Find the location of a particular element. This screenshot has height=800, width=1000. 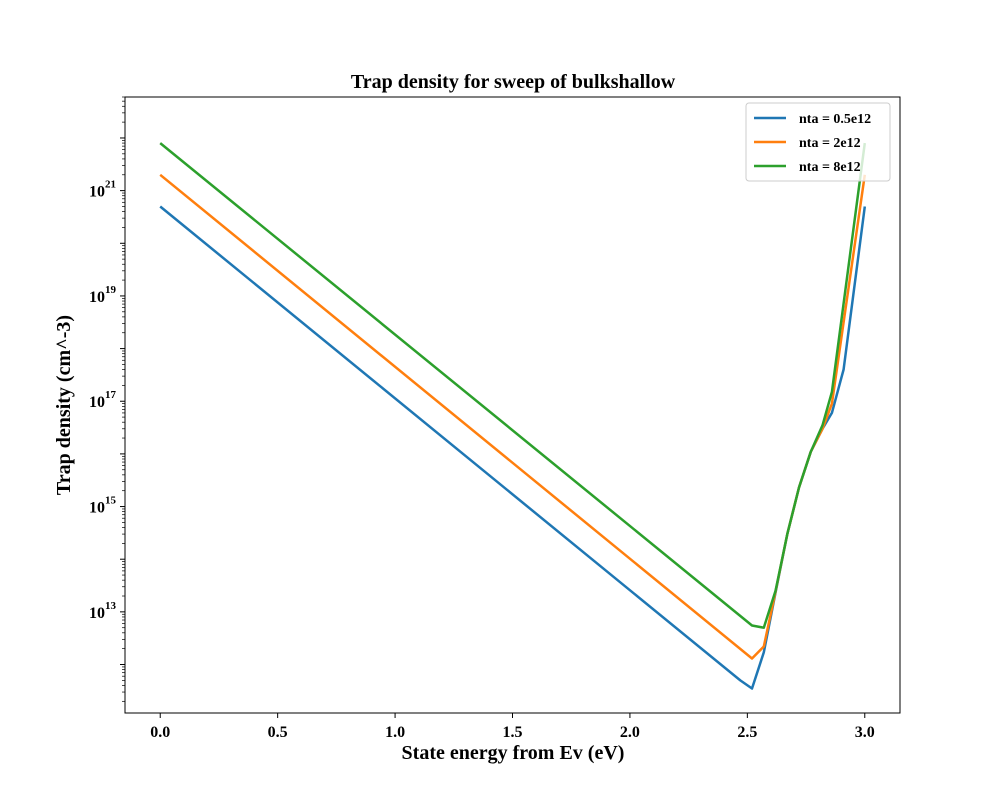

x-tick-label: 3.0 is located at coordinates (865, 732).